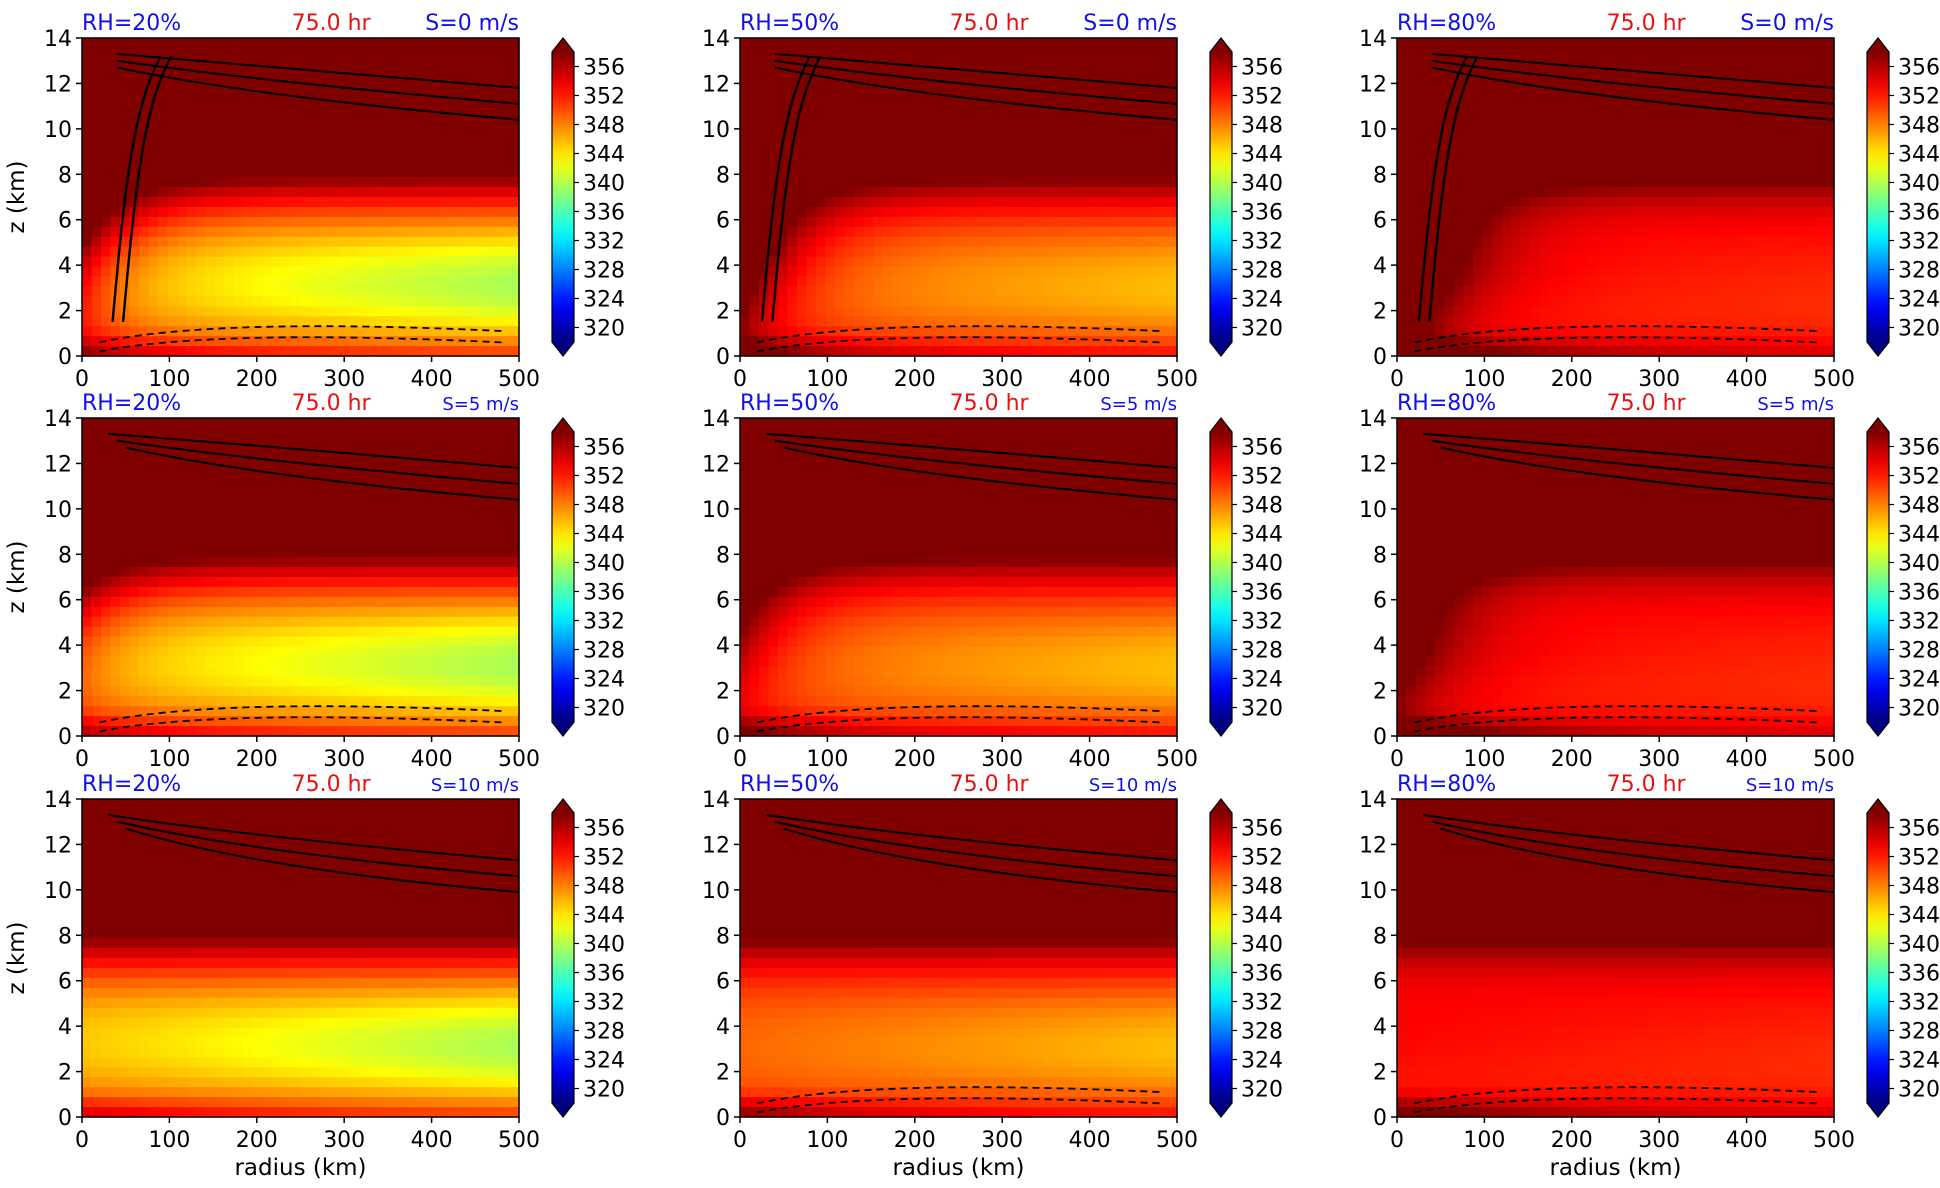  Describe the element at coordinates (1446, 23) in the screenshot. I see `panel-rh-label: RH=80%` at that location.